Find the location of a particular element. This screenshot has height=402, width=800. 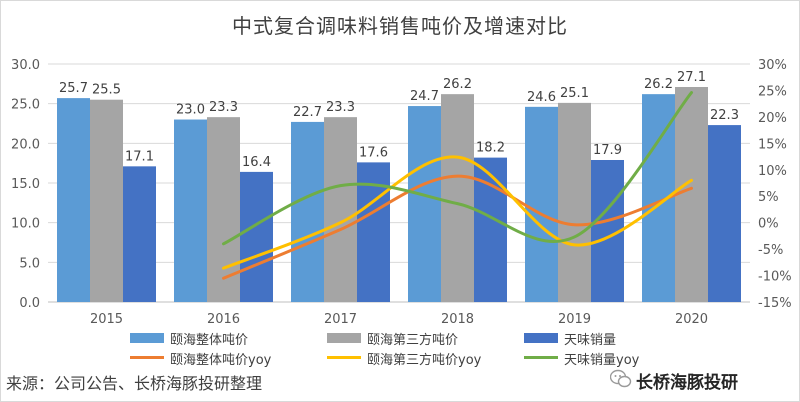

right-tick-label: 30% is located at coordinates (772, 65).